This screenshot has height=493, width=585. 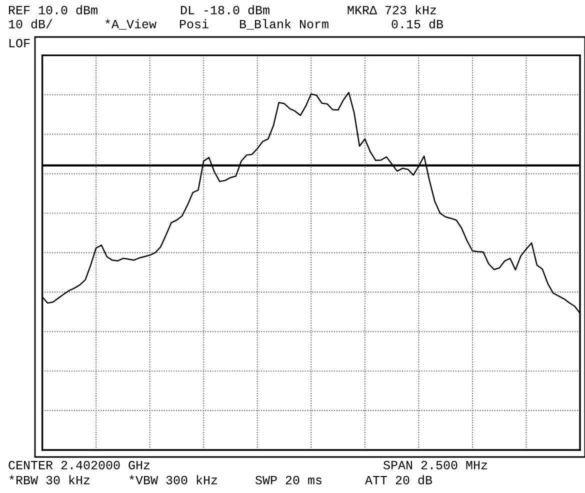 What do you see at coordinates (19, 43) in the screenshot?
I see `text: LOF` at bounding box center [19, 43].